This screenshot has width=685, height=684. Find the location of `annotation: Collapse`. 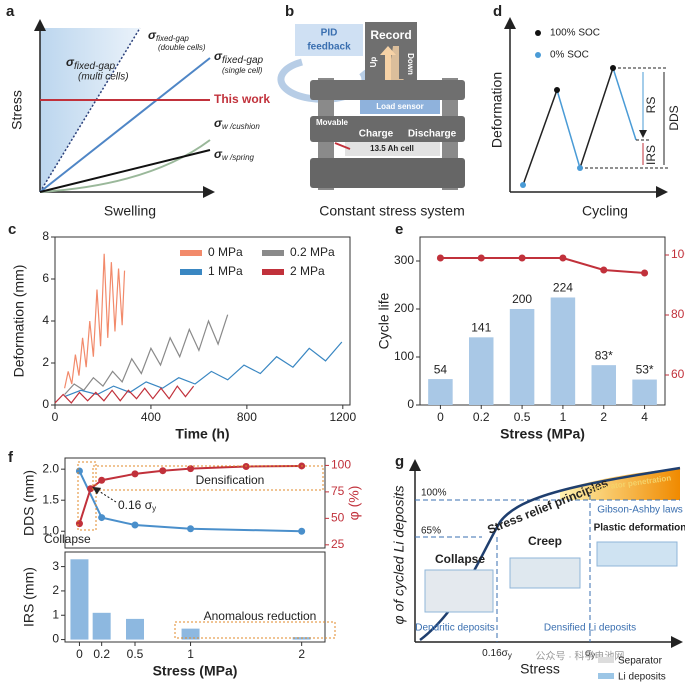

annotation: Collapse is located at coordinates (67, 539).